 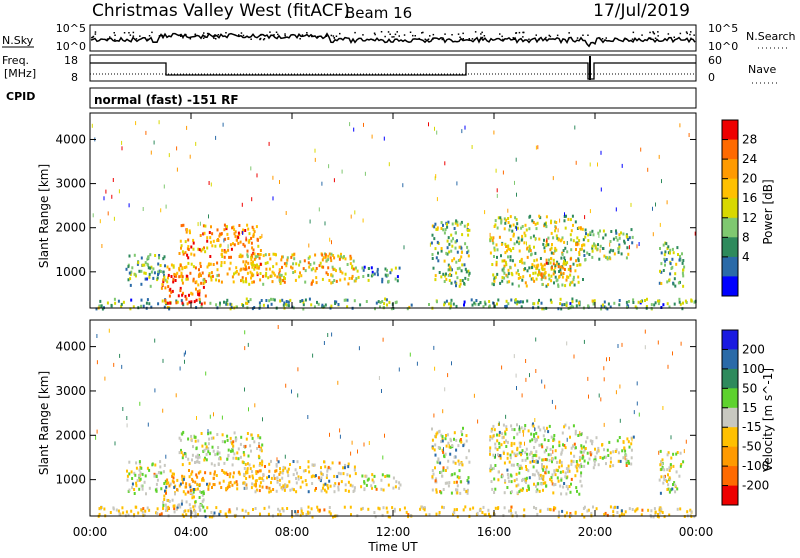 What do you see at coordinates (20, 73) in the screenshot?
I see `freq-label-line2: [MHz]` at bounding box center [20, 73].